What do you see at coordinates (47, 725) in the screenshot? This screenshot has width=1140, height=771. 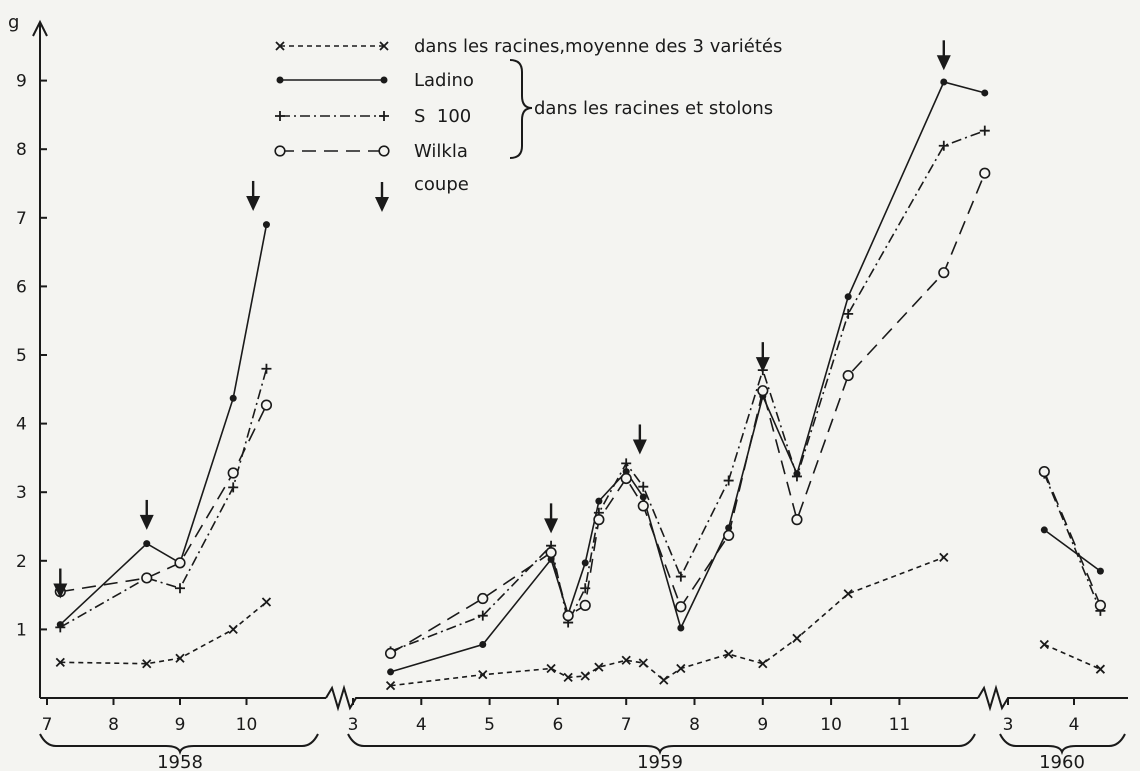 I see `x-tick-label: 7` at bounding box center [47, 725].